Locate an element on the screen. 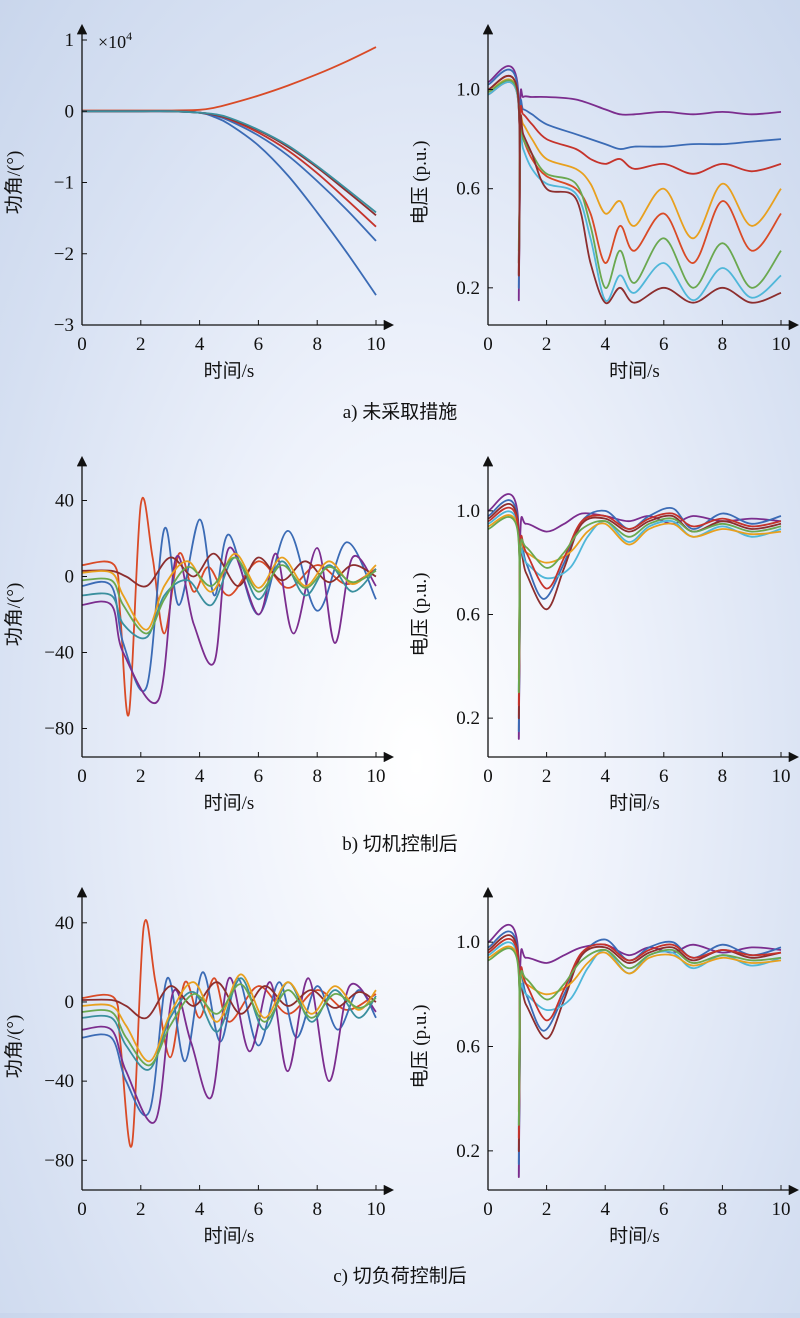 This screenshot has width=800, height=1318. chart-b-angle: 0 2 4 6 8 10 40 0 −40 −80 时间/s 功角/(°) is located at coordinates (199, 634).